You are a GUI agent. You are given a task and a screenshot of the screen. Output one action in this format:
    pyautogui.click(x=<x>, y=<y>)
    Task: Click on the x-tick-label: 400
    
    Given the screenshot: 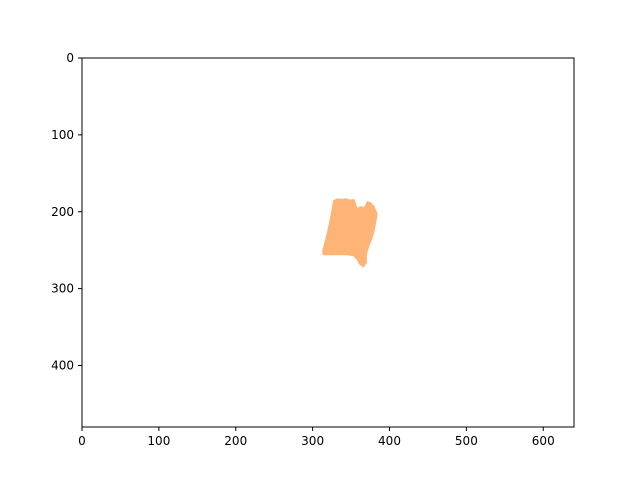 What is the action you would take?
    pyautogui.click(x=389, y=441)
    